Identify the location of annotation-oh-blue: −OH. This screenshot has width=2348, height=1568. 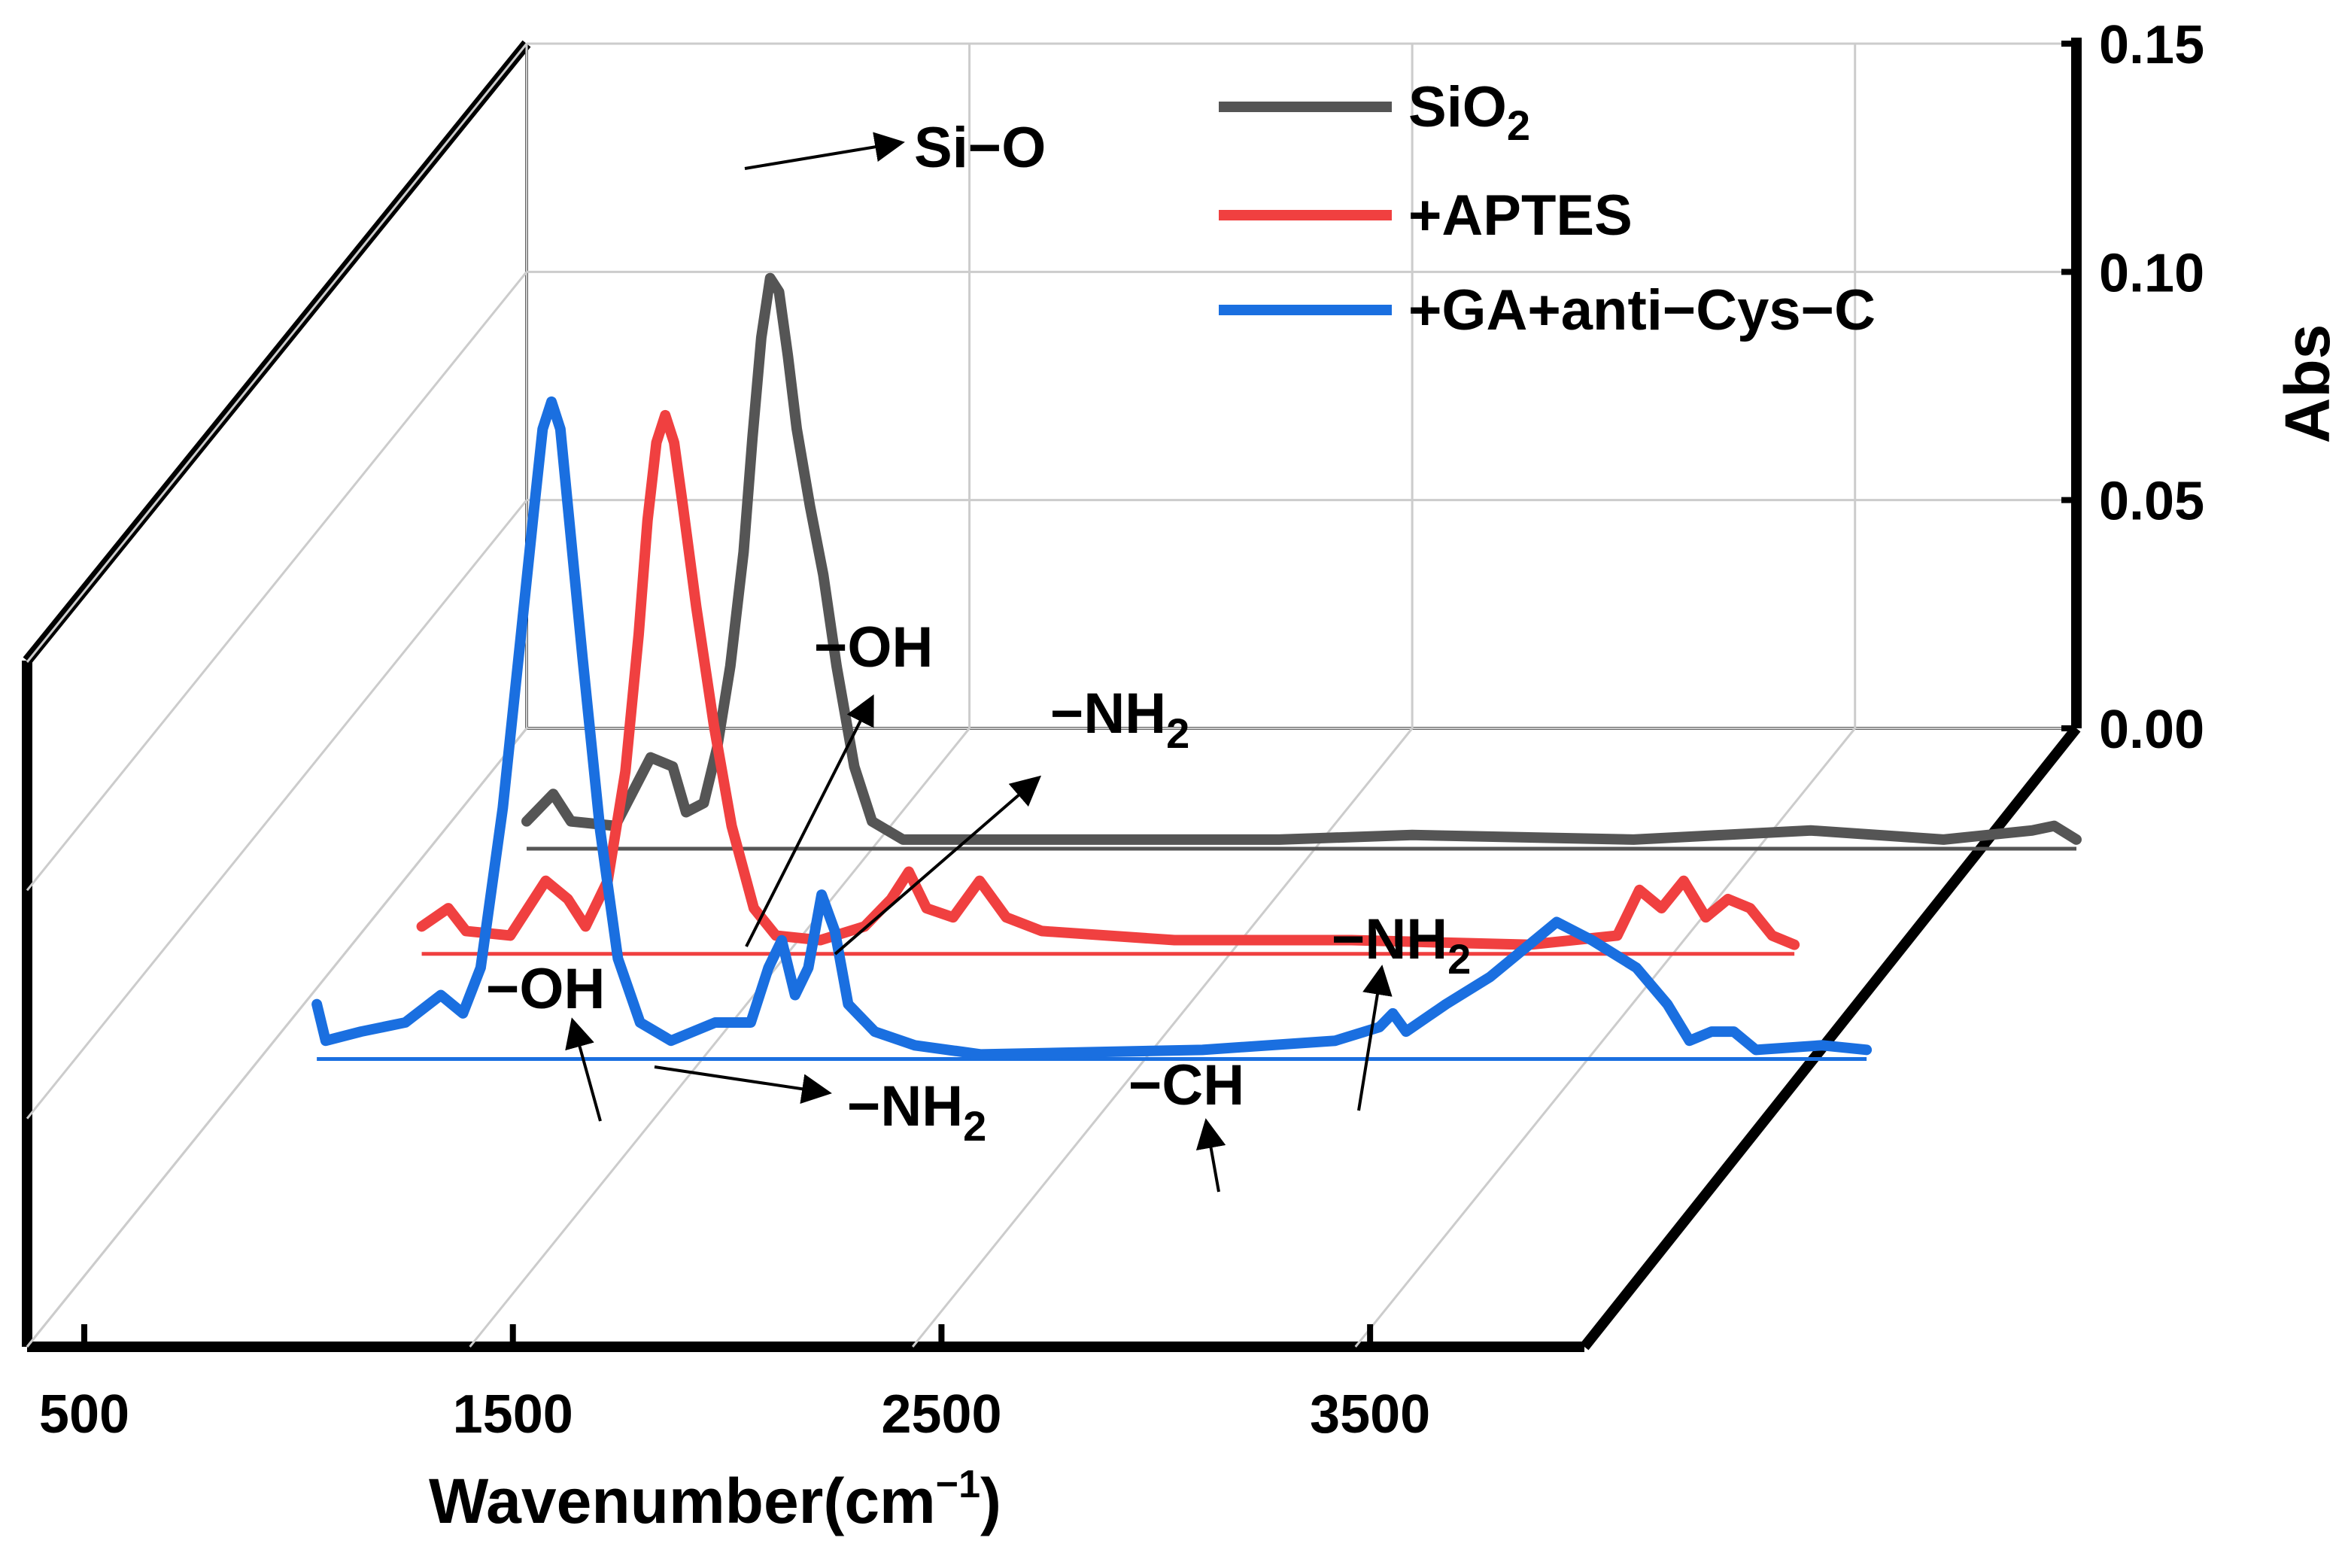
(545, 989).